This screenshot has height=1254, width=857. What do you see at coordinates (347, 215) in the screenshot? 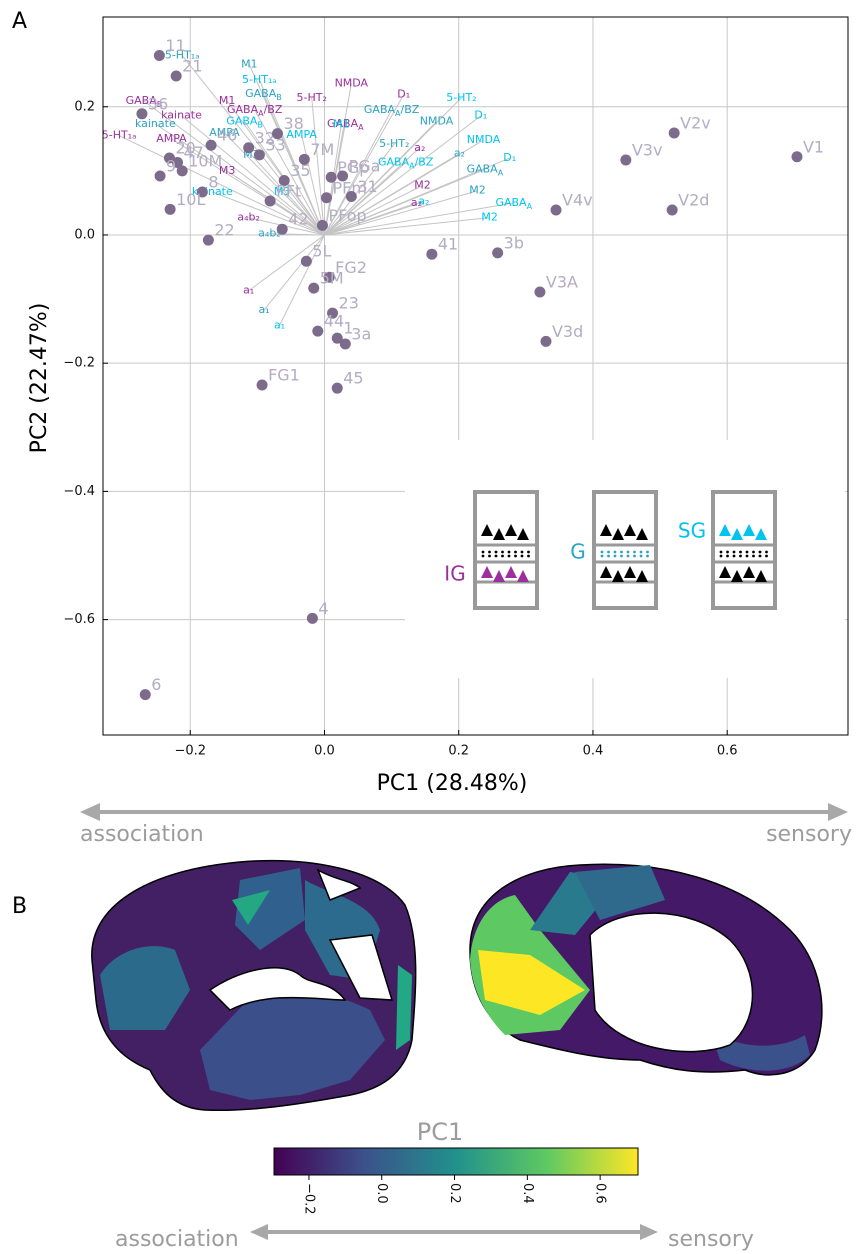
I see `point-label: PFop` at bounding box center [347, 215].